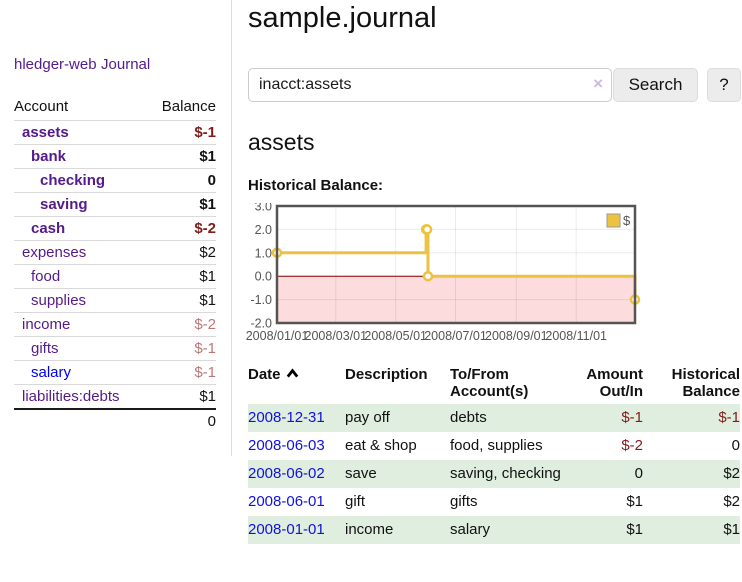 Image resolution: width=742 pixels, height=582 pixels. I want to click on accounts-header-balance: Balance, so click(188, 106).